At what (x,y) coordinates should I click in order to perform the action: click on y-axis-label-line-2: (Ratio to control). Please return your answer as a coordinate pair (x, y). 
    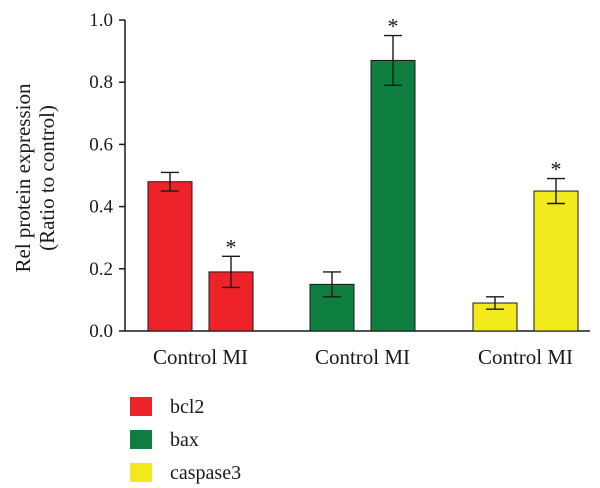
    Looking at the image, I should click on (47, 178).